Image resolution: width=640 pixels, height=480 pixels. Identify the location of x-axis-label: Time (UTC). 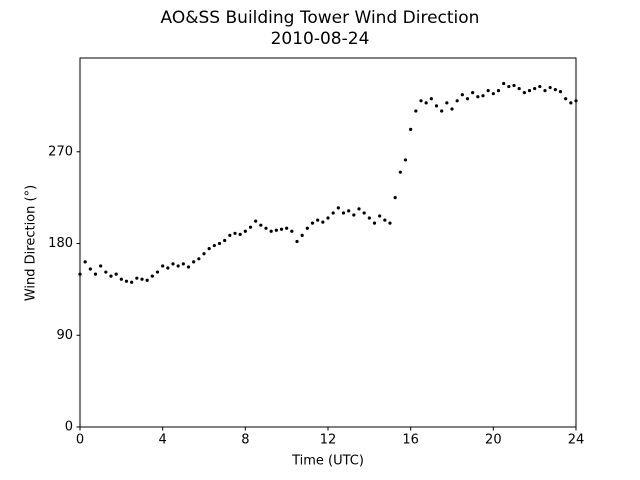
(327, 461).